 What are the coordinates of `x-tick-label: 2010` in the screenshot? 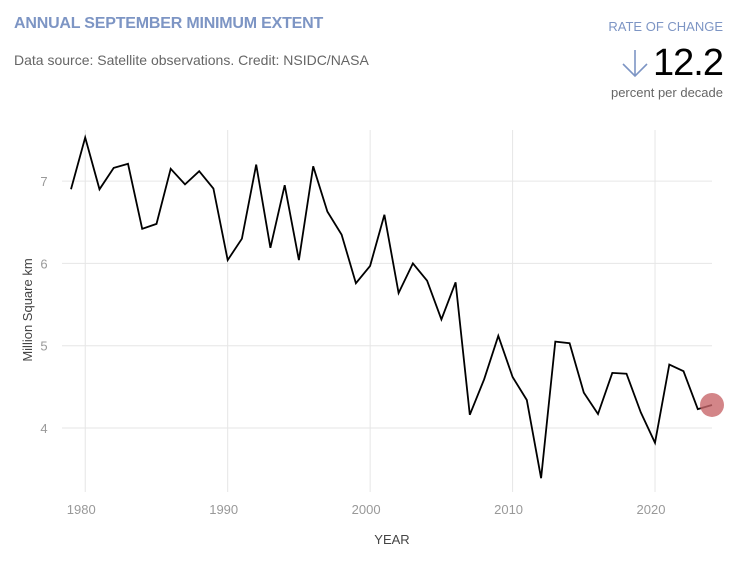 It's located at (508, 509).